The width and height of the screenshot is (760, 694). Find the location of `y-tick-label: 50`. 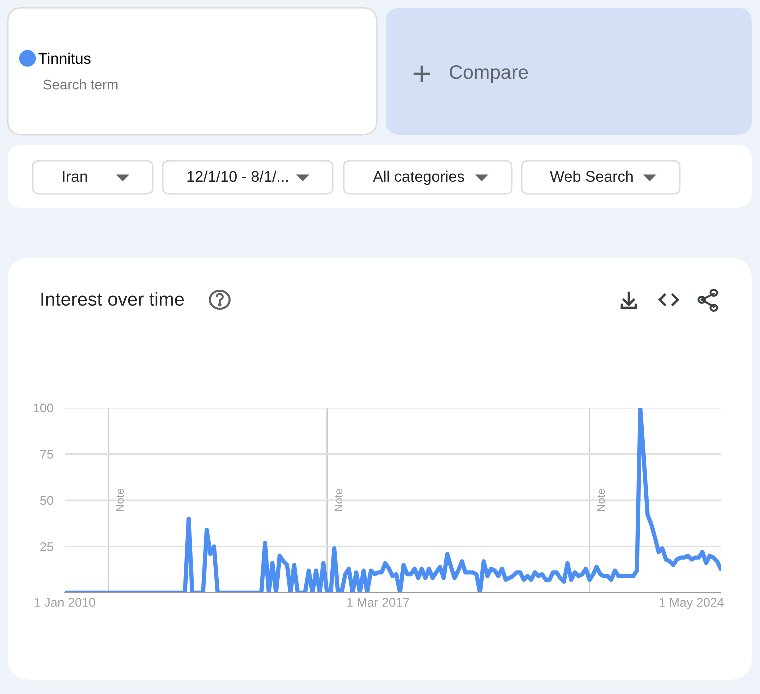

y-tick-label: 50 is located at coordinates (47, 501).